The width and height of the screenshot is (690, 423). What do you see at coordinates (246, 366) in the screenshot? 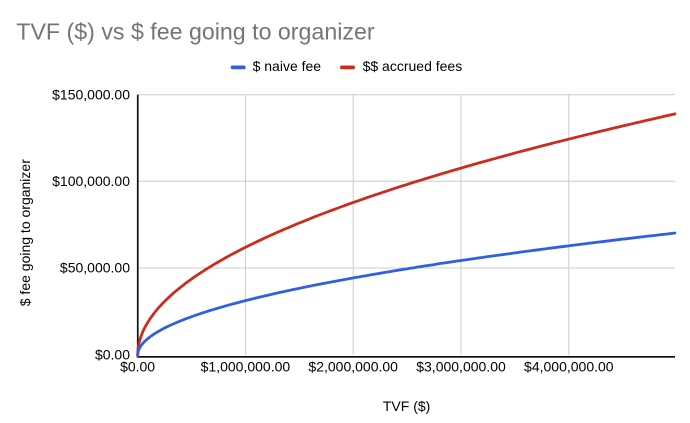
I see `svg-text: $1,000,000.00` at bounding box center [246, 366].